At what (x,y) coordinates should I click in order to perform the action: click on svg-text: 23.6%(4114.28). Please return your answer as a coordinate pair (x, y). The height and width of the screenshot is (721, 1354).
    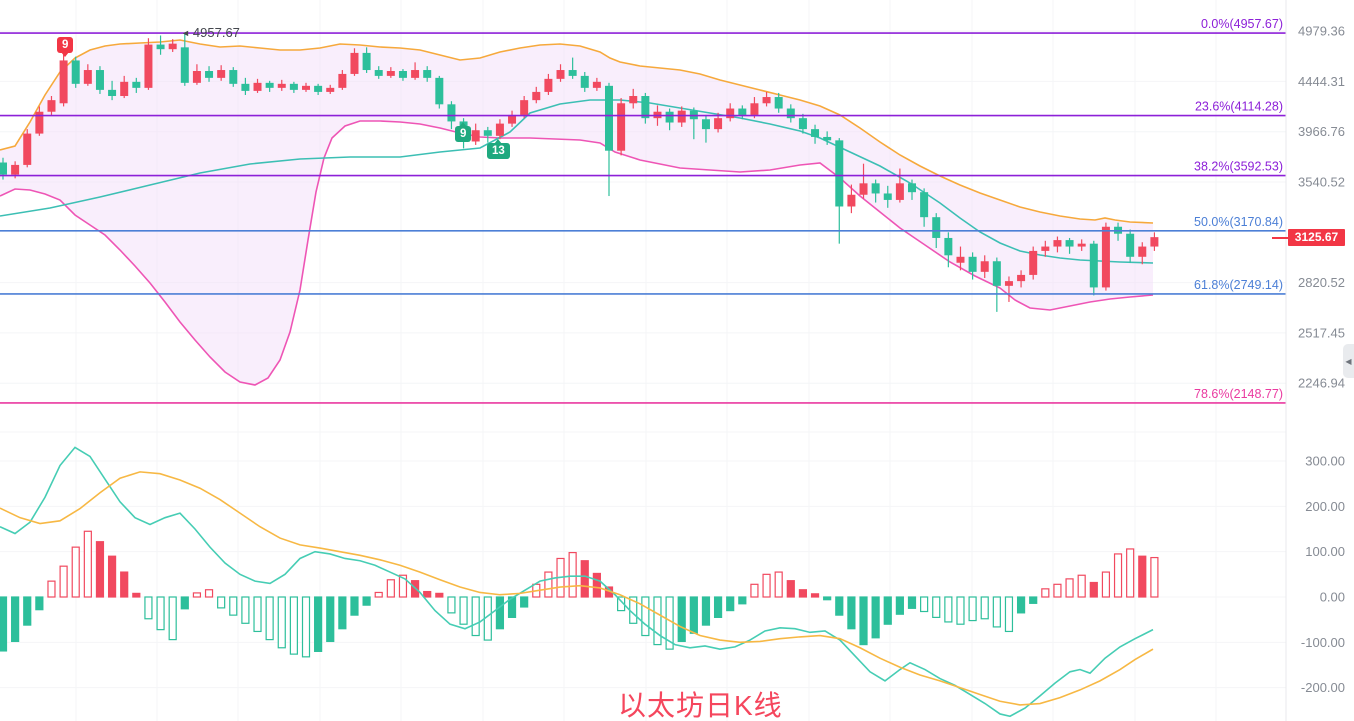
    Looking at the image, I should click on (1239, 107).